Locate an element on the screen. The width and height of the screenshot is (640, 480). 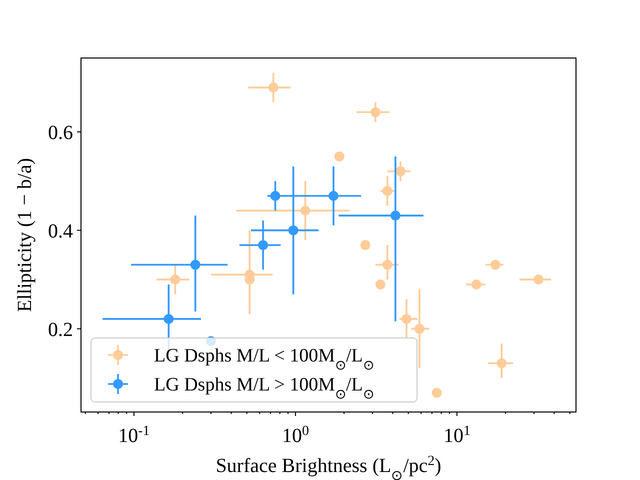
y-tick-label: 0.4 is located at coordinates (60, 231).